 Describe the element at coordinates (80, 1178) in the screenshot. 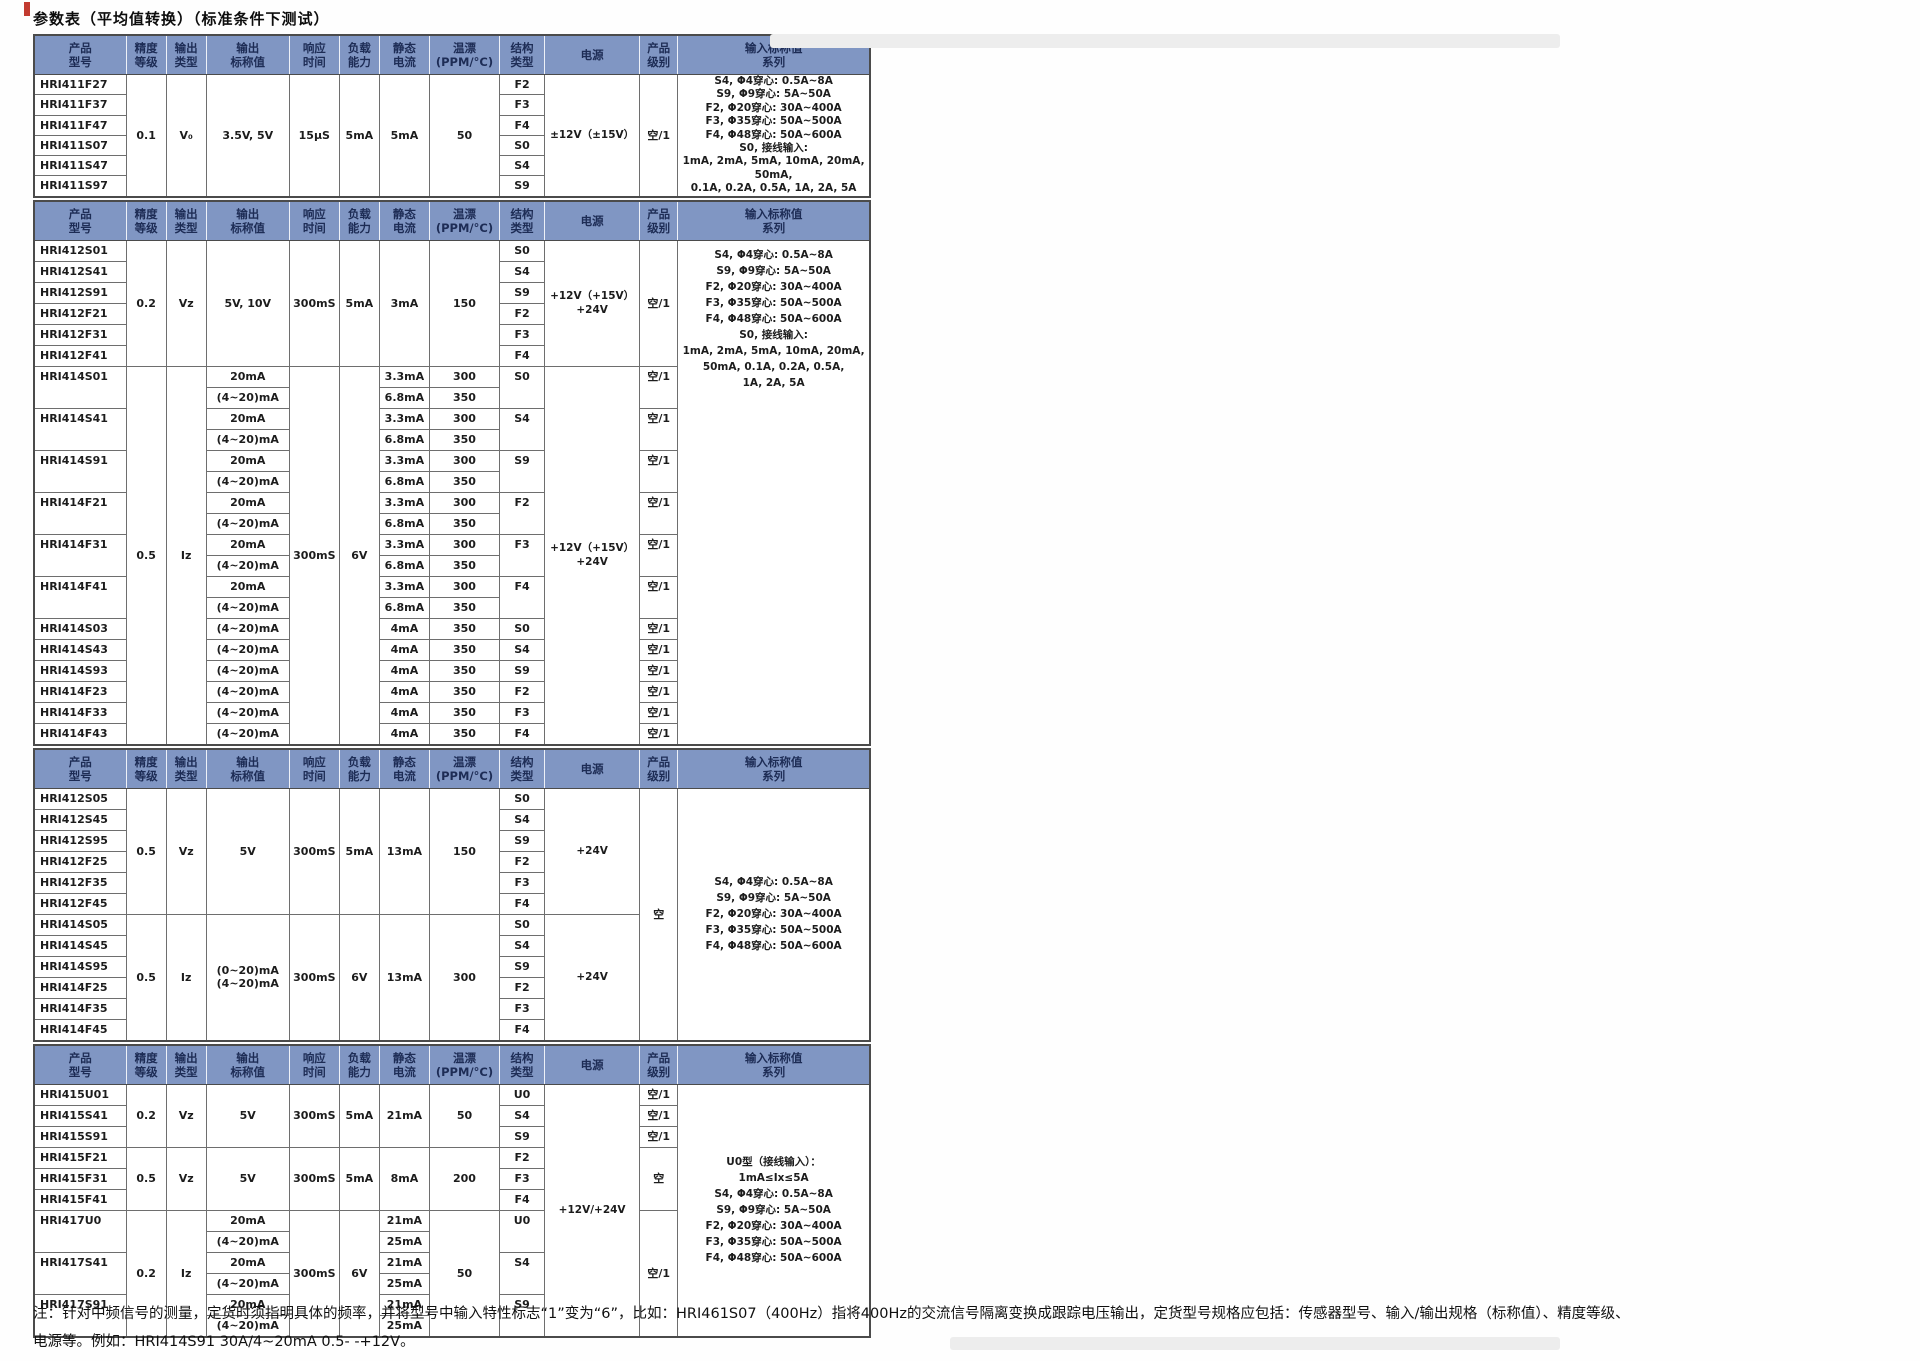

I see `model-cell: HRI415F31` at that location.